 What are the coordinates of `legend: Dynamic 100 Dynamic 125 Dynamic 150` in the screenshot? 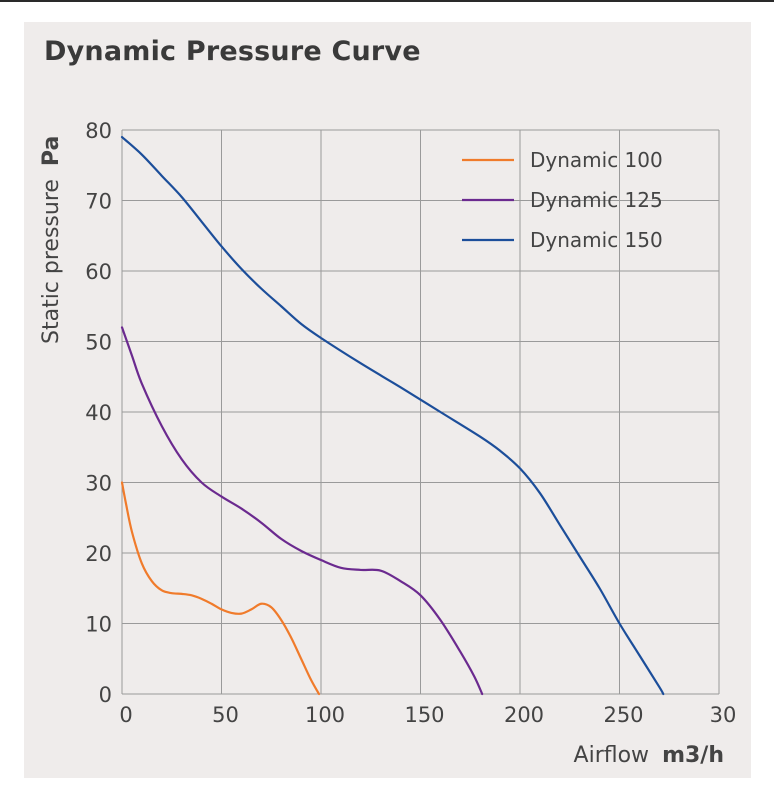 It's located at (562, 200).